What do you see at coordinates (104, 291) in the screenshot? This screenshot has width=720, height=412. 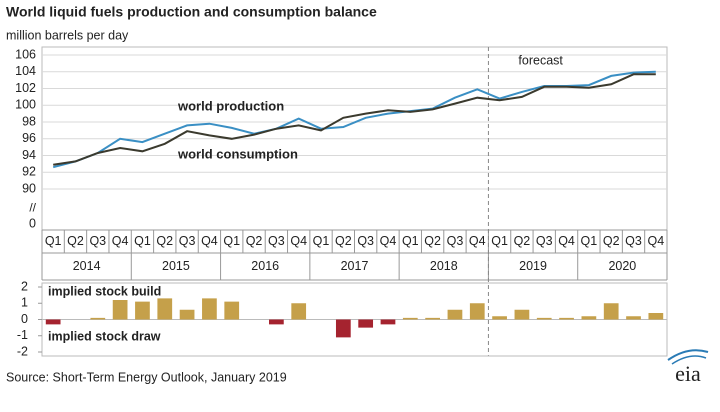 I see `annotation: implied stock build` at bounding box center [104, 291].